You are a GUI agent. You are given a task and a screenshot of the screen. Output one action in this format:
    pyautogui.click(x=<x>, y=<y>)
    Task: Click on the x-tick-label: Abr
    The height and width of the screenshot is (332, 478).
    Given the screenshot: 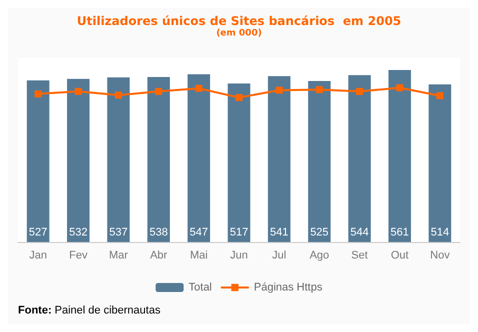 What is the action you would take?
    pyautogui.click(x=159, y=256)
    